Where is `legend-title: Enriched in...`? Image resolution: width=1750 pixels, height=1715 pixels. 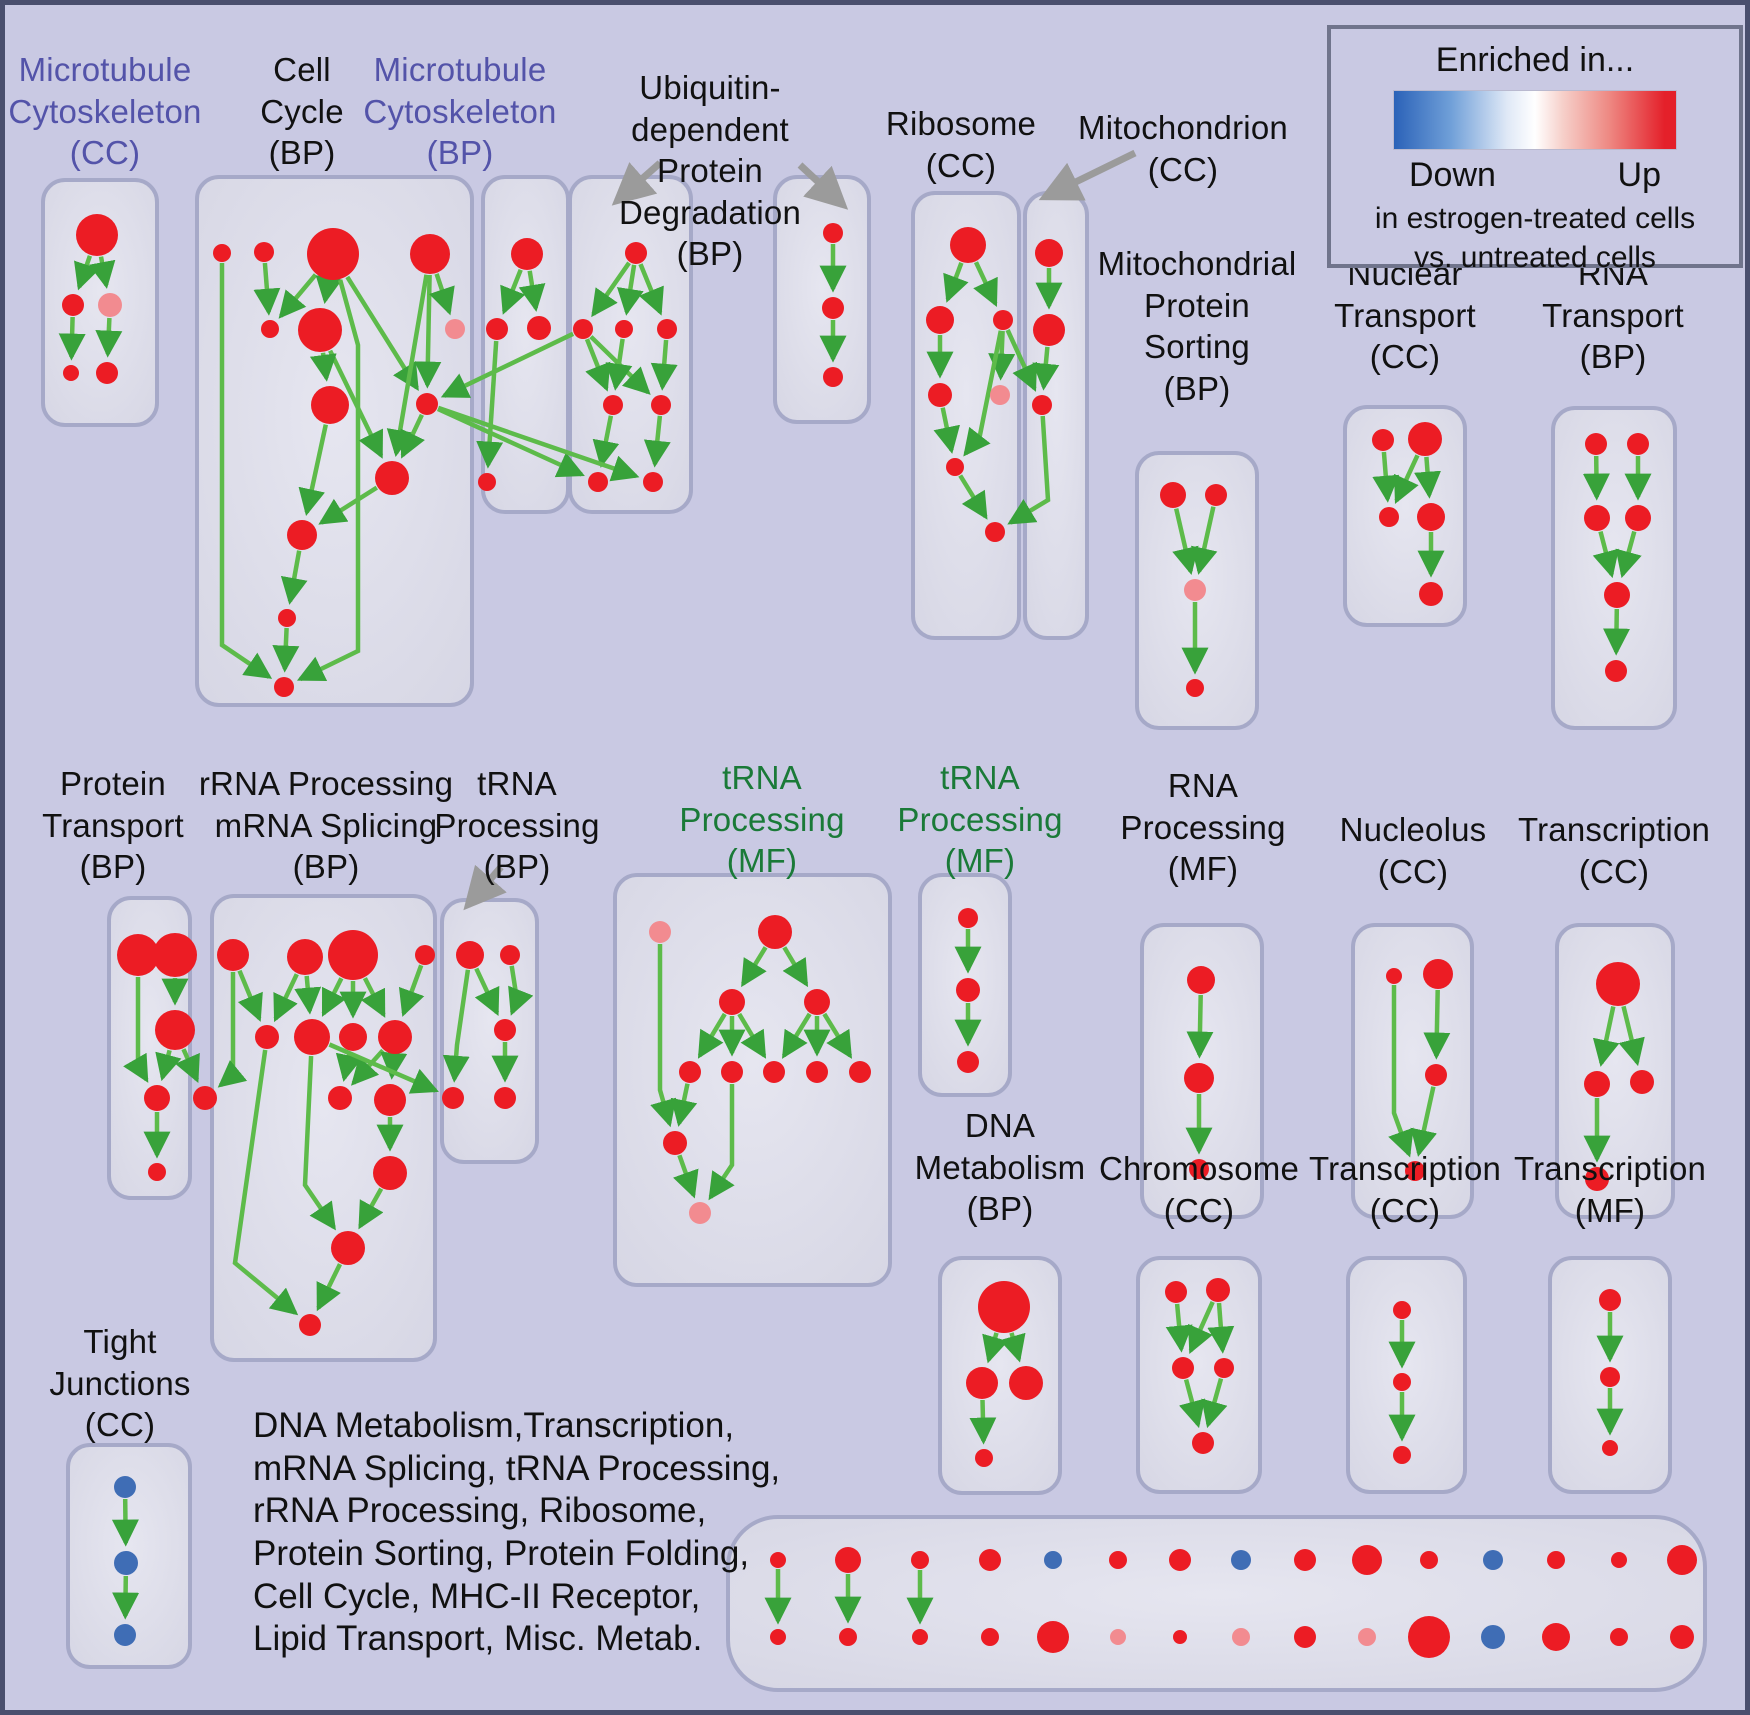
legend-title: Enriched in... is located at coordinates (1535, 60).